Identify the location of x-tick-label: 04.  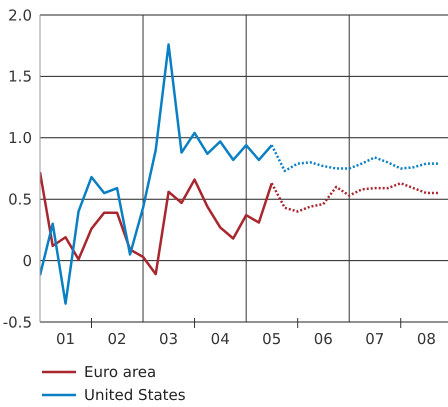
(220, 339).